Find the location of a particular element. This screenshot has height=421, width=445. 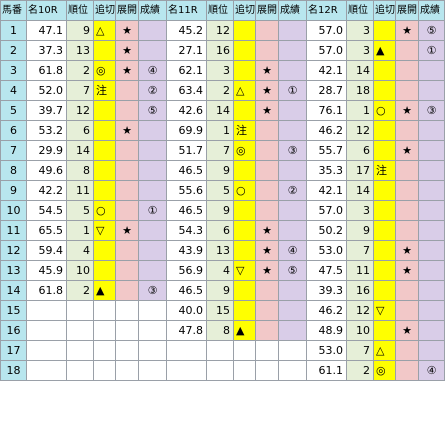

rank-cell: 7 is located at coordinates (220, 150).